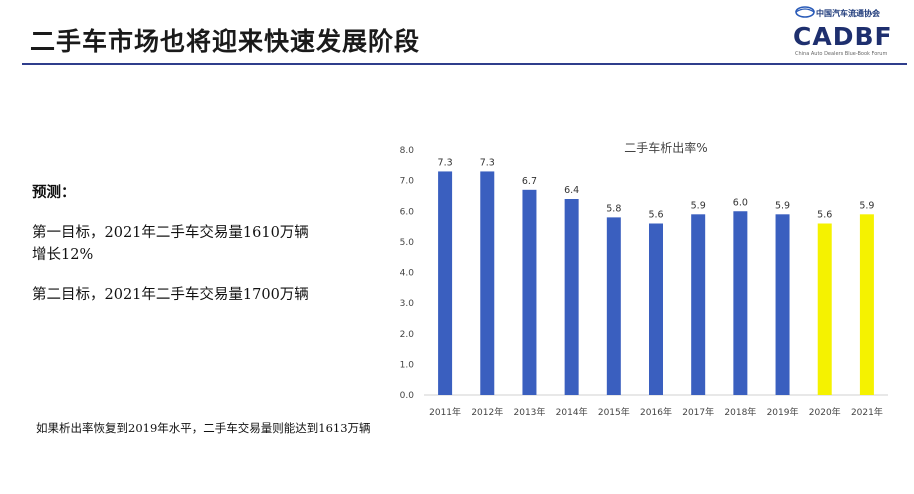  What do you see at coordinates (867, 412) in the screenshot?
I see `x-tick-label: 2021年` at bounding box center [867, 412].